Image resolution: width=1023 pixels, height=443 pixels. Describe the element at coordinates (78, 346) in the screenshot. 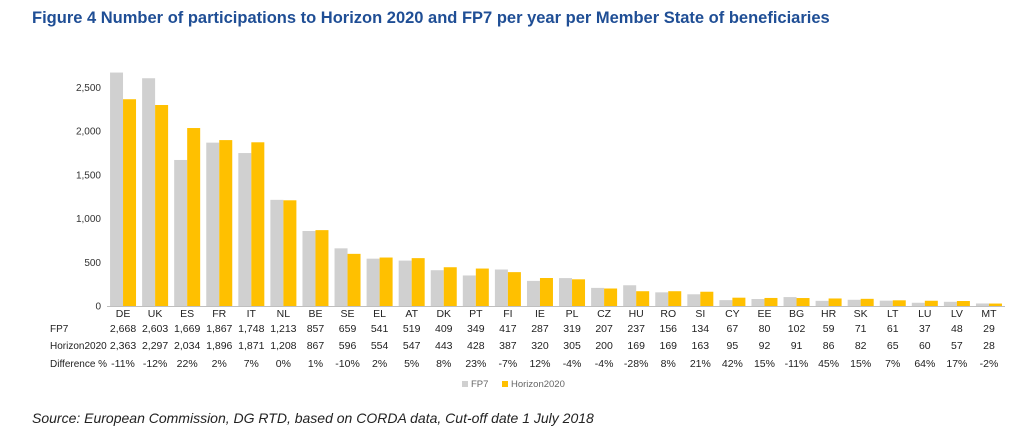

I see `row-label-horizon2020: Horizon2020` at that location.